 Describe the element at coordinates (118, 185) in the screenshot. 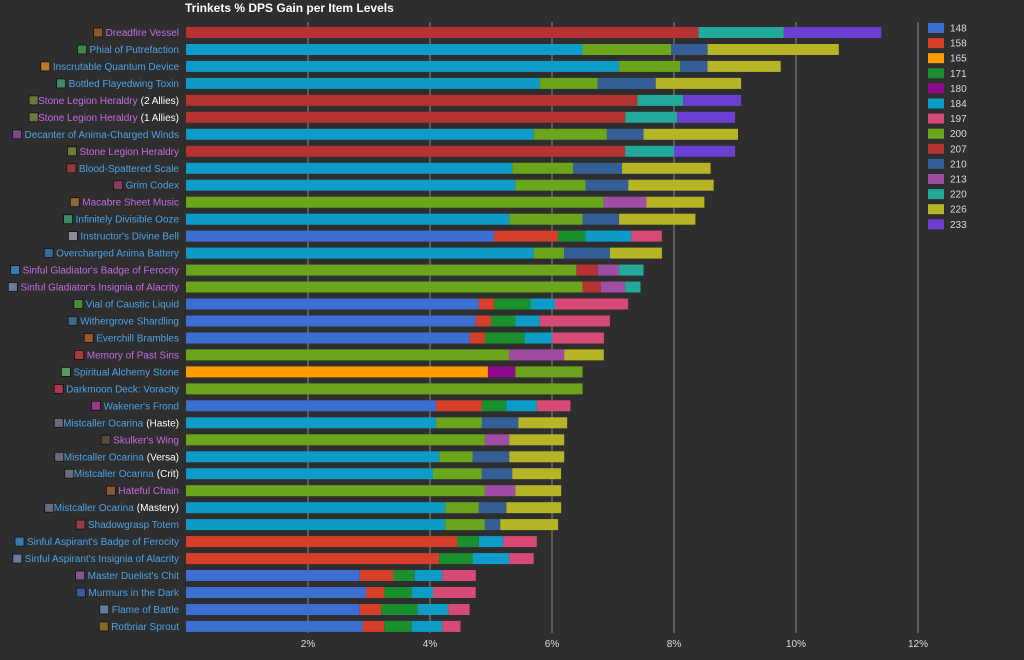

I see `codex-icon` at that location.